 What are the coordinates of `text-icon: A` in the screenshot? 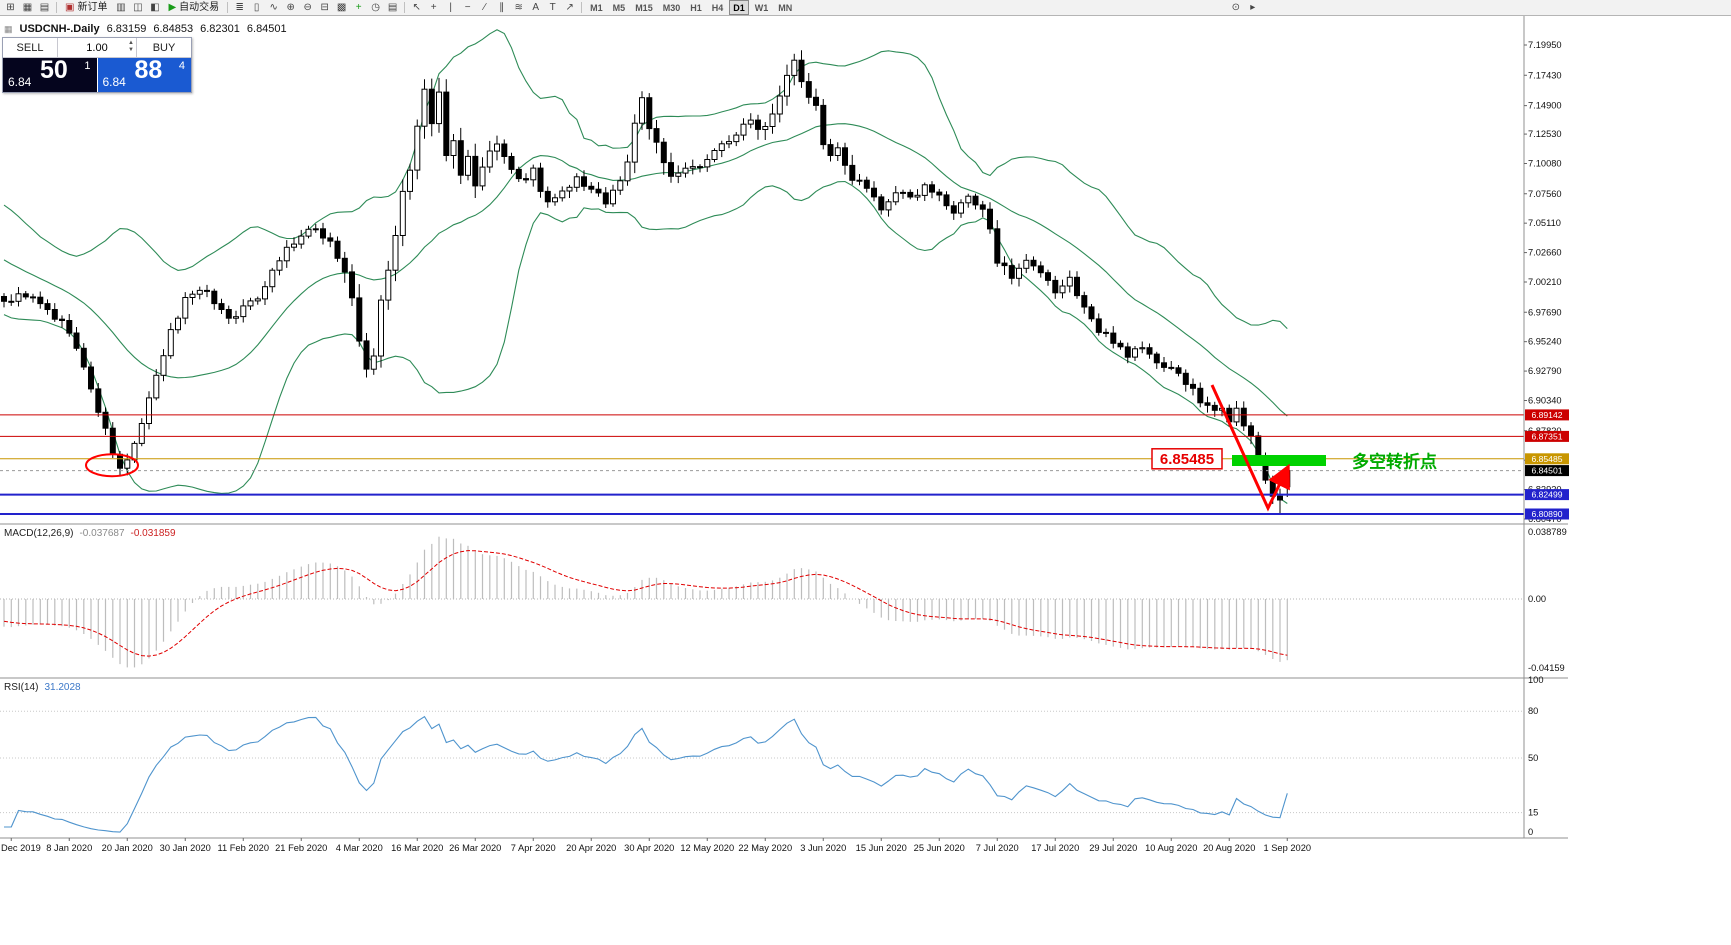 It's located at (535, 7).